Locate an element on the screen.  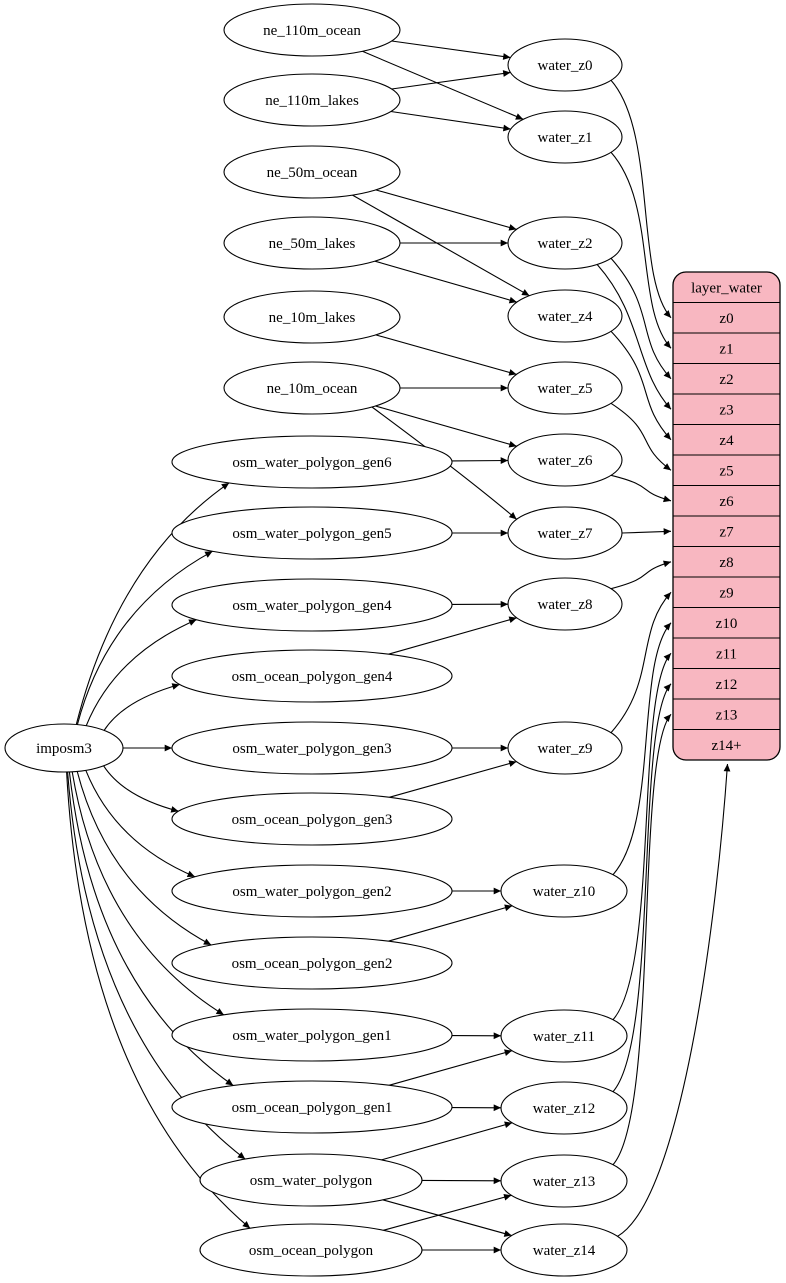
node-label: water_z11 is located at coordinates (564, 1037).